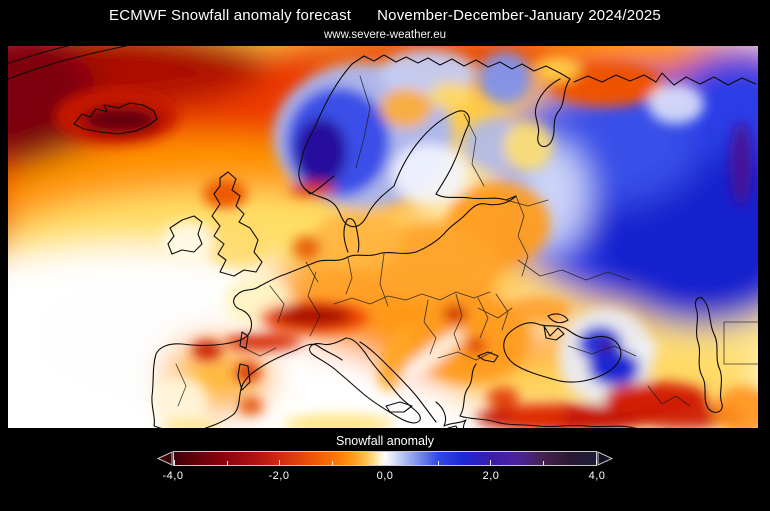  I want to click on iberia-atlantic-coast, so click(224, 356).